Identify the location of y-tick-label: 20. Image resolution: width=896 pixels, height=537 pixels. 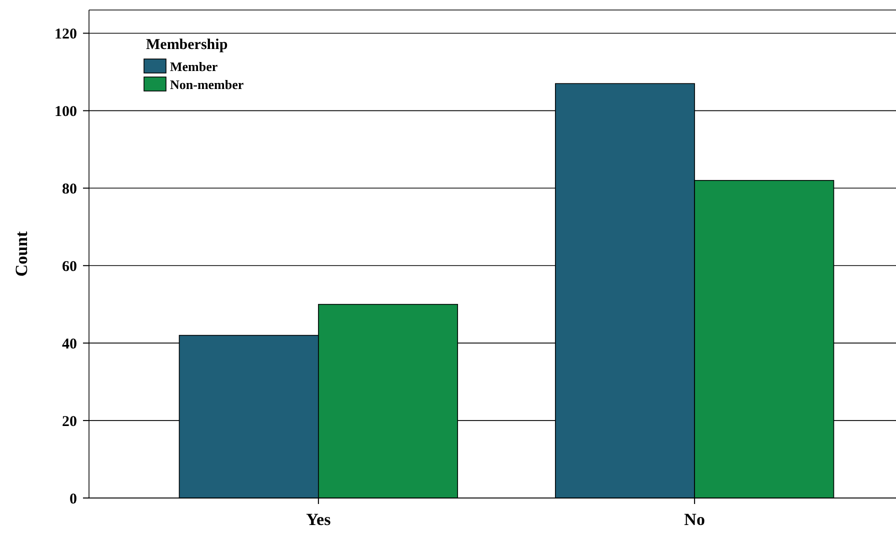
(69, 422).